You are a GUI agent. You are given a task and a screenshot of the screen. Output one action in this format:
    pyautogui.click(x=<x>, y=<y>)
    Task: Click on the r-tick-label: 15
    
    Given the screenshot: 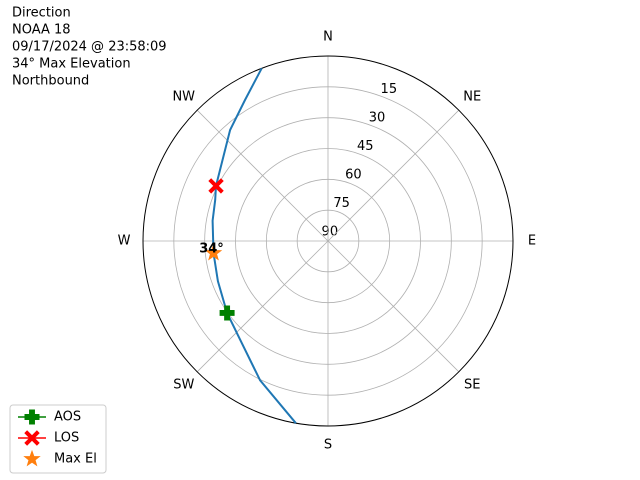 What is the action you would take?
    pyautogui.click(x=389, y=89)
    